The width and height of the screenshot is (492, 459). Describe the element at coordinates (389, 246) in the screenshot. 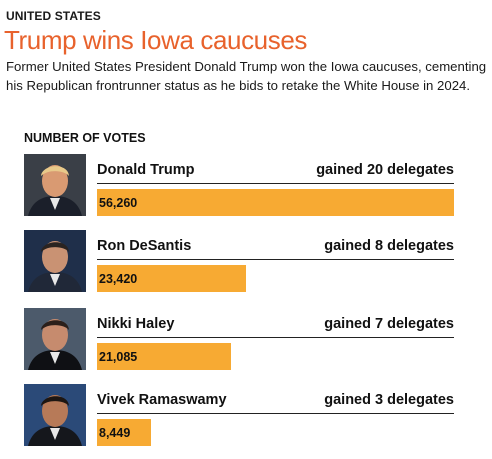

I see `delegates-label: gained 8 delegates` at that location.